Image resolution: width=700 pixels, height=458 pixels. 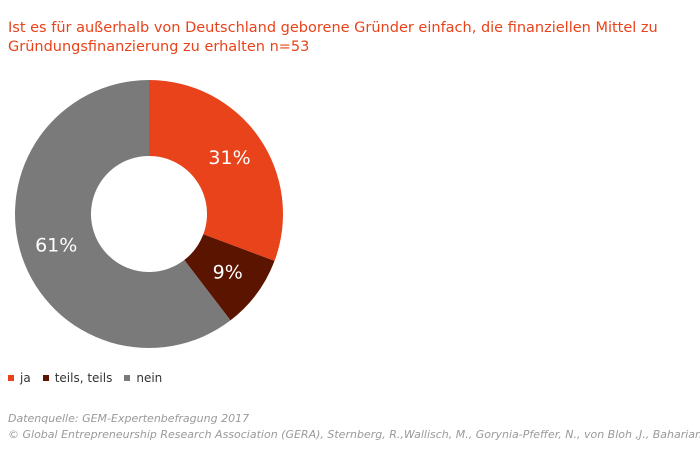 I want to click on legend-item-ja: ja, so click(x=19, y=378).